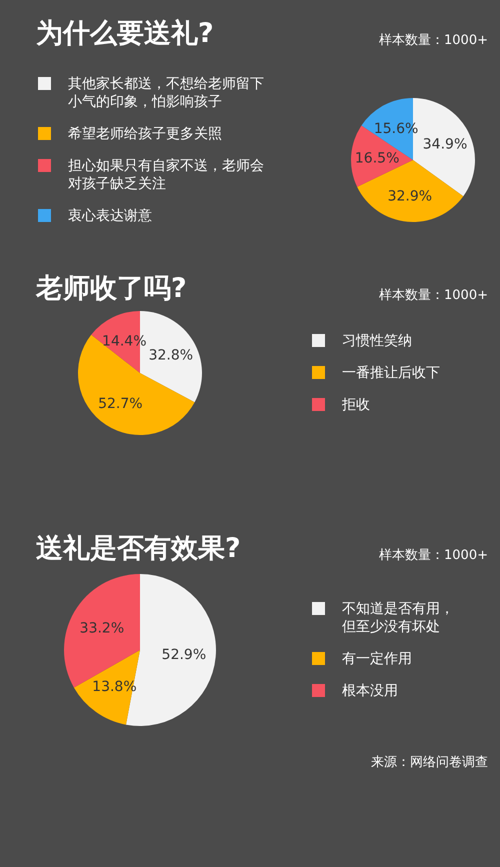 The width and height of the screenshot is (500, 867). I want to click on data-label: 33.2%, so click(102, 628).